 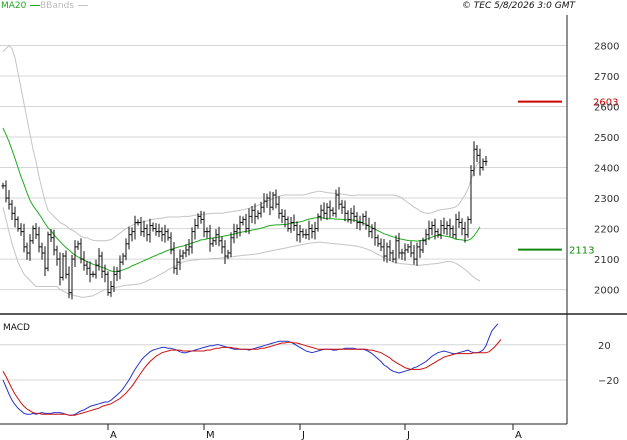 What do you see at coordinates (606, 169) in the screenshot?
I see `price-tick-label: 2400` at bounding box center [606, 169].